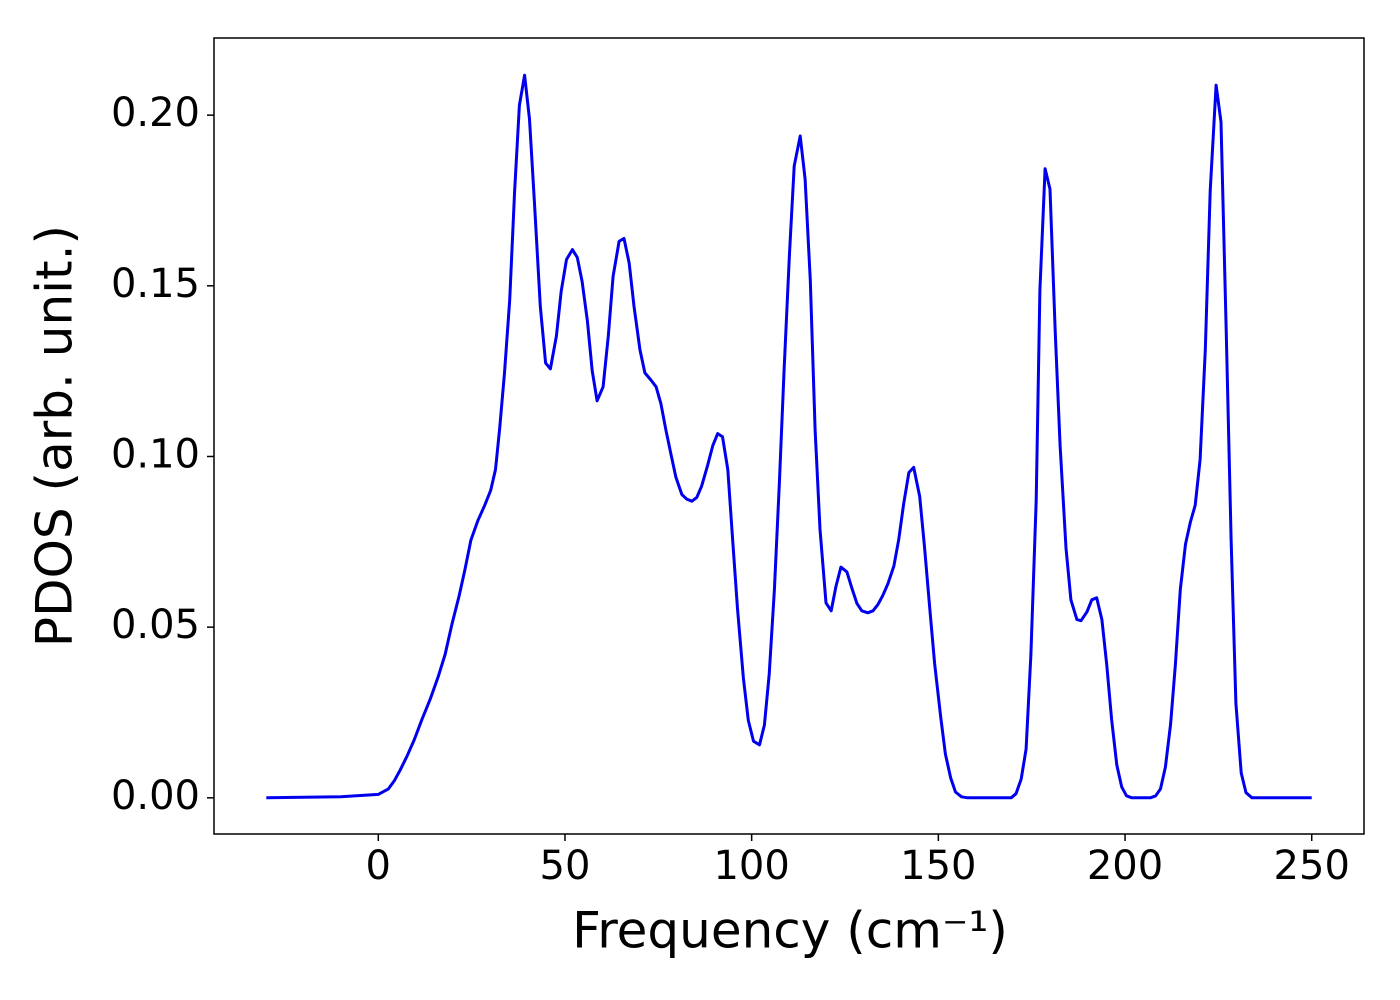  What do you see at coordinates (155, 454) in the screenshot?
I see `y-tick-label: 0.10` at bounding box center [155, 454].